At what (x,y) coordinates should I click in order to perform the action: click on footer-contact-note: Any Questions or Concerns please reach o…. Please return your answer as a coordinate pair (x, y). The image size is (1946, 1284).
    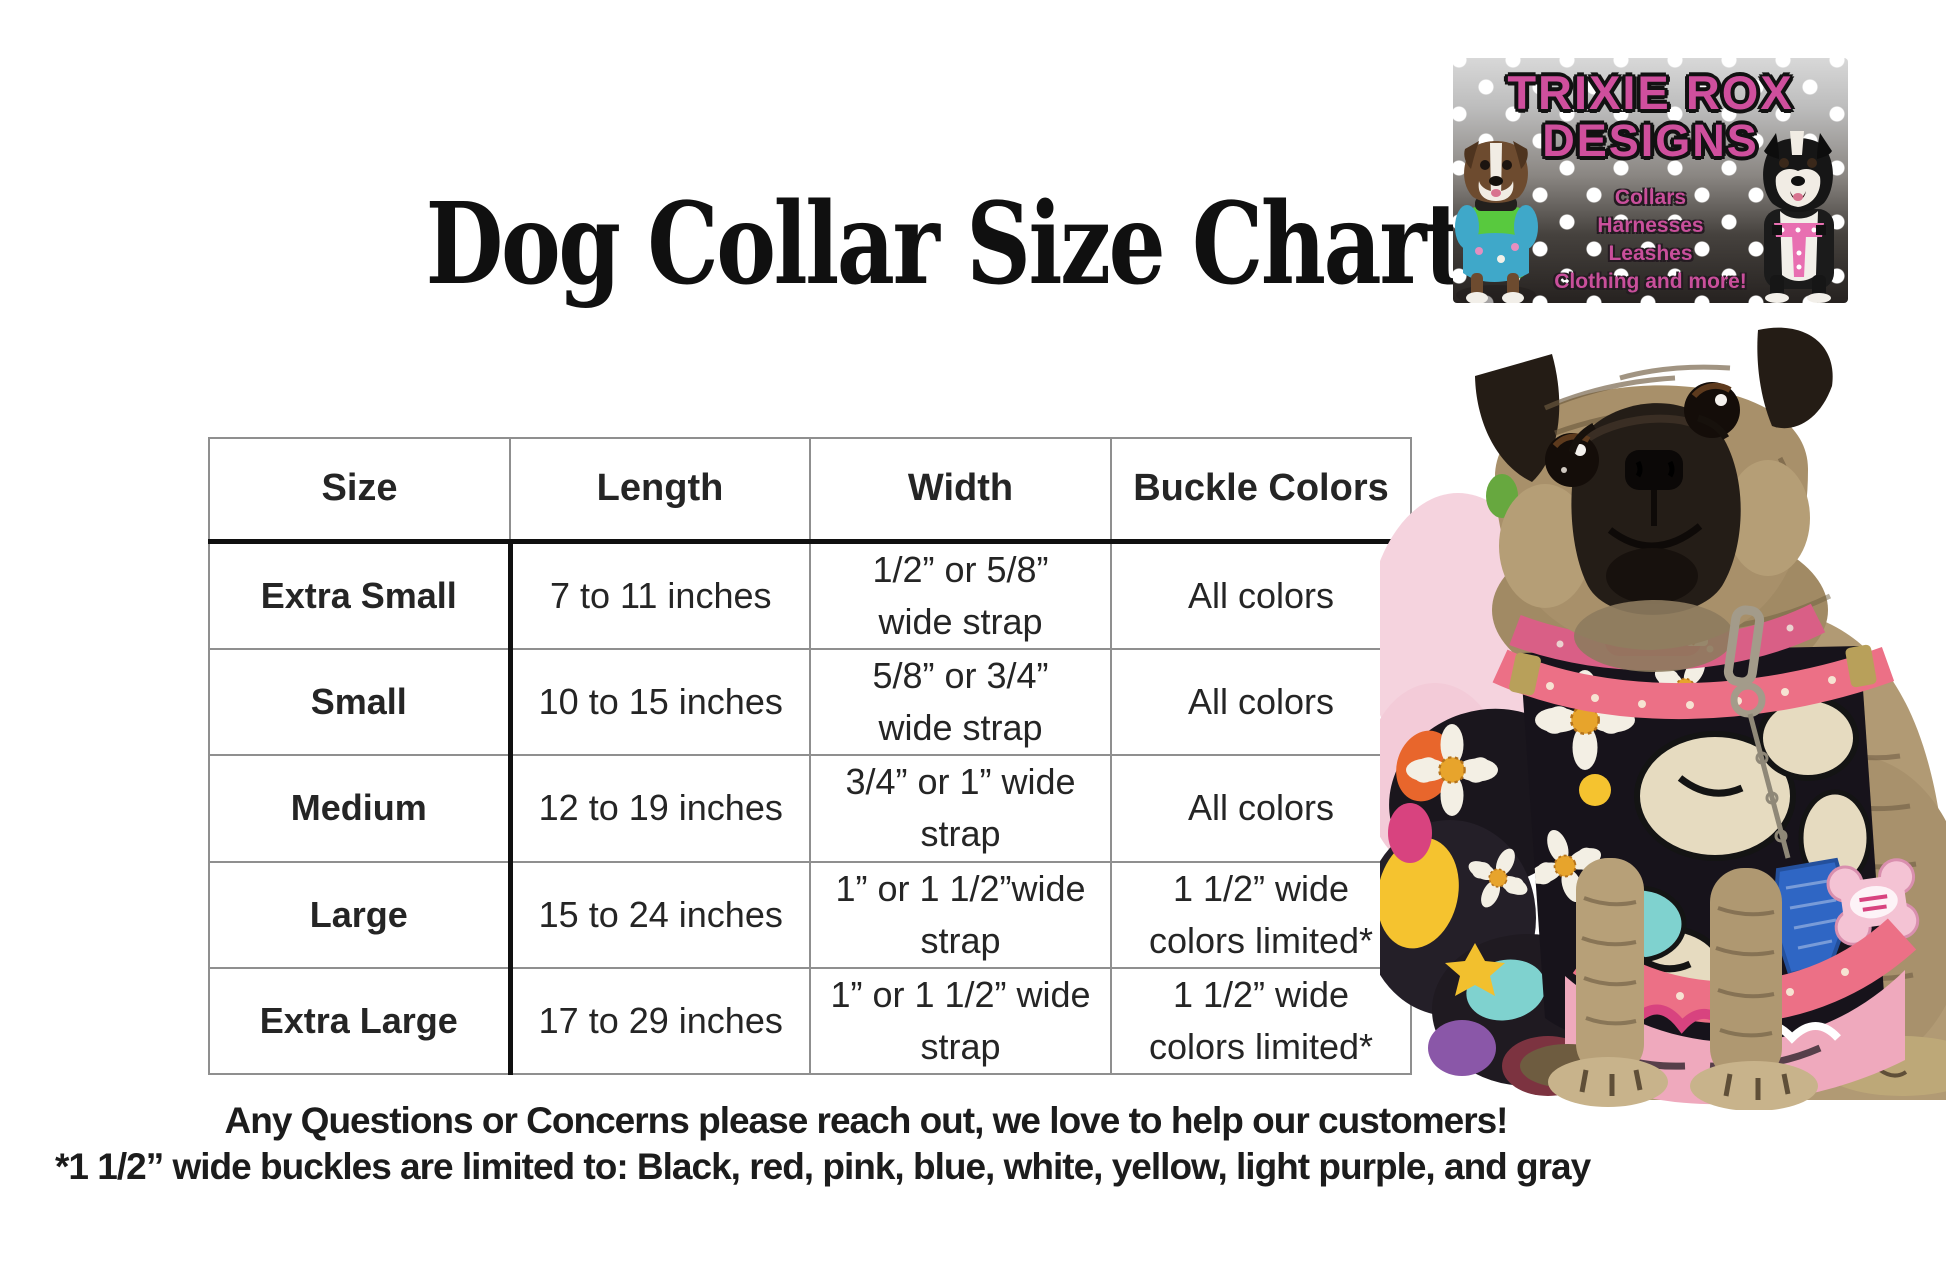
    Looking at the image, I should click on (866, 1120).